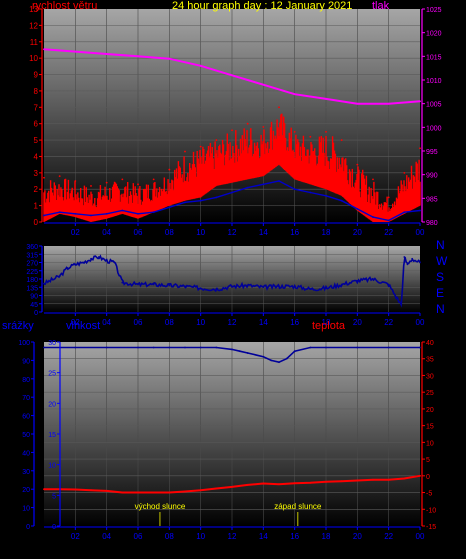 This screenshot has height=559, width=466. Describe the element at coordinates (26, 361) in the screenshot. I see `rain-y-tick-label: 90` at that location.